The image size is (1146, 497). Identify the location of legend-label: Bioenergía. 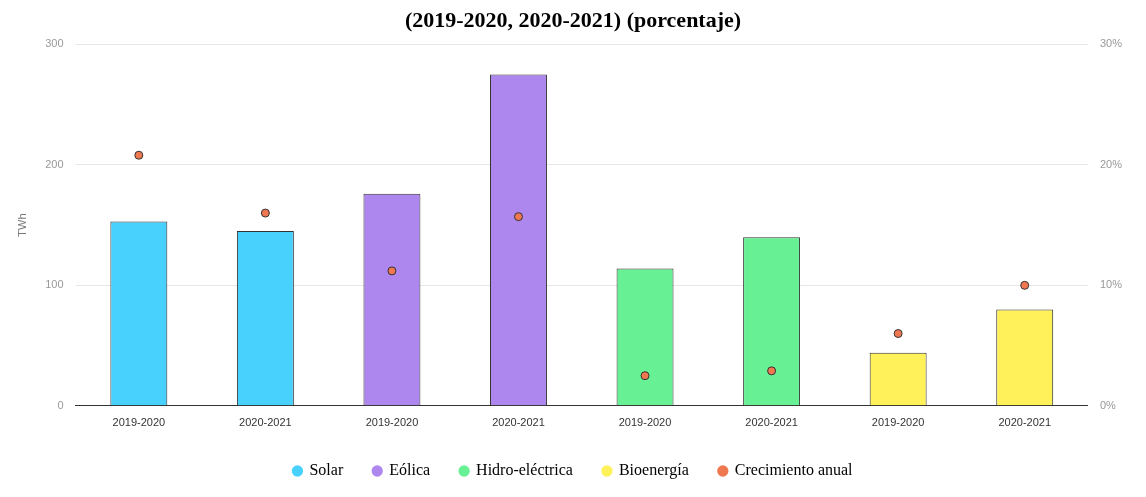
(653, 470).